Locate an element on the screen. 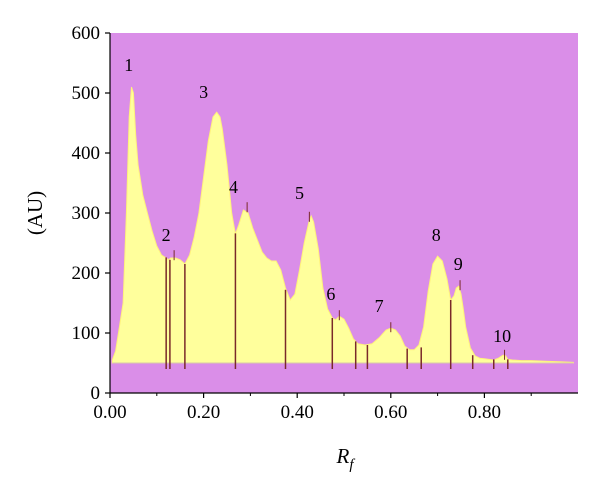 Image resolution: width=600 pixels, height=499 pixels. x-tick-label: 0.80 is located at coordinates (484, 412).